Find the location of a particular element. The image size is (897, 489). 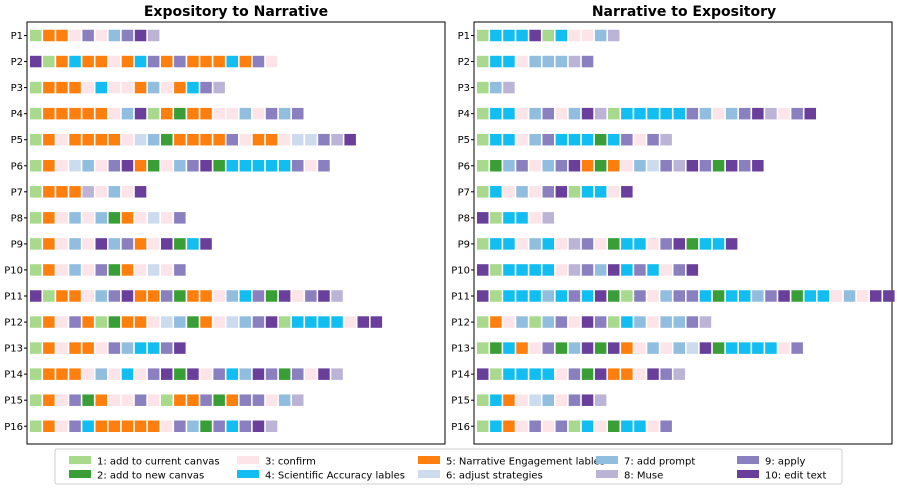

legend-label: 2: add to new canvas is located at coordinates (150, 476).